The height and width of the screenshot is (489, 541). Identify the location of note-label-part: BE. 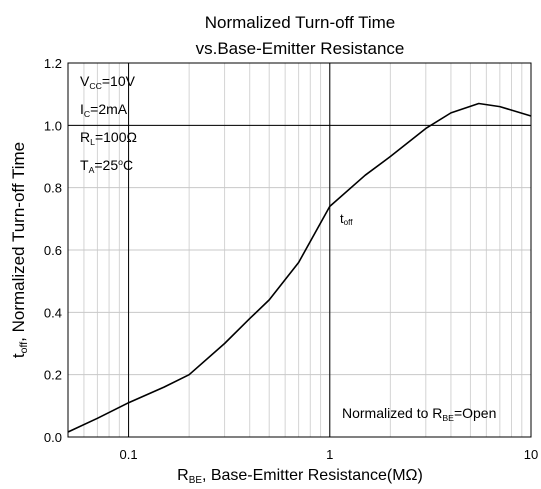
(448, 418).